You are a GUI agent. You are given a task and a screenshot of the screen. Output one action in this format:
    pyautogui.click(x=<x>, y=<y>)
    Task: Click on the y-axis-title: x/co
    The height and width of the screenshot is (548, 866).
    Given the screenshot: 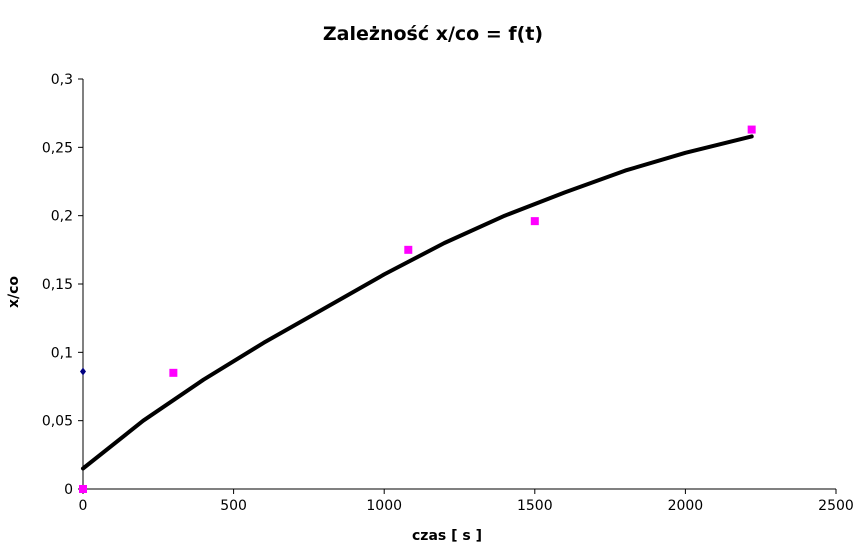 What is the action you would take?
    pyautogui.click(x=14, y=292)
    